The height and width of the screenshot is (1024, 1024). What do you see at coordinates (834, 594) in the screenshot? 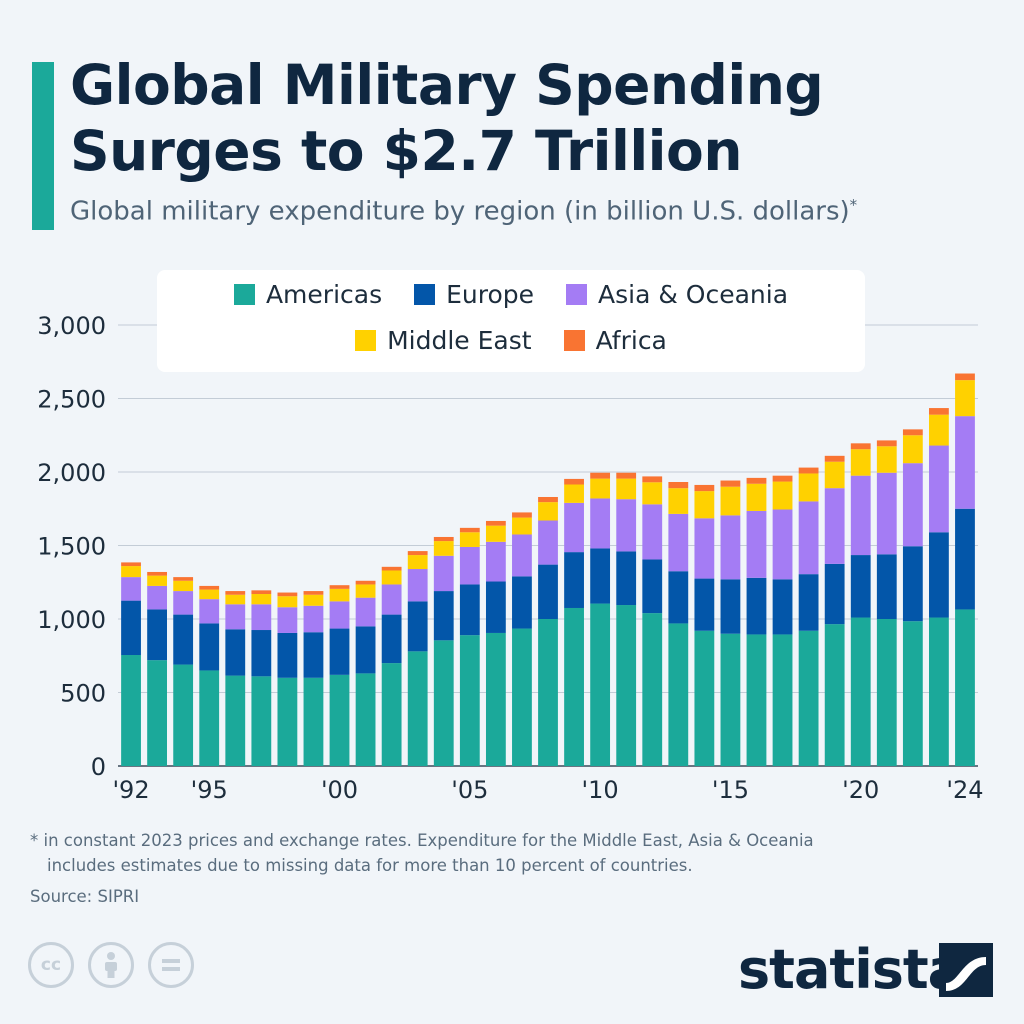
I see `bar-segment-europe-2019` at bounding box center [834, 594].